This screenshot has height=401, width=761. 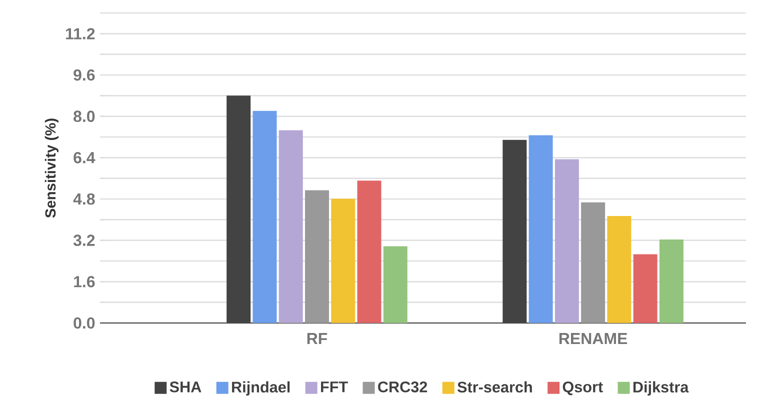 I want to click on y-tick-label: 0.0, so click(x=84, y=323).